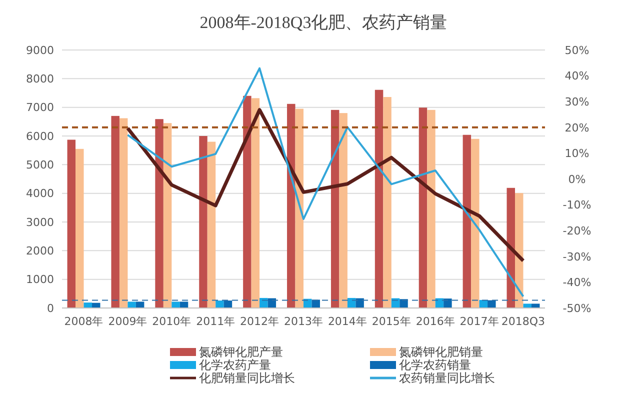 This screenshot has height=409, width=632. What do you see at coordinates (40, 79) in the screenshot?
I see `y-tick-label: 8000` at bounding box center [40, 79].